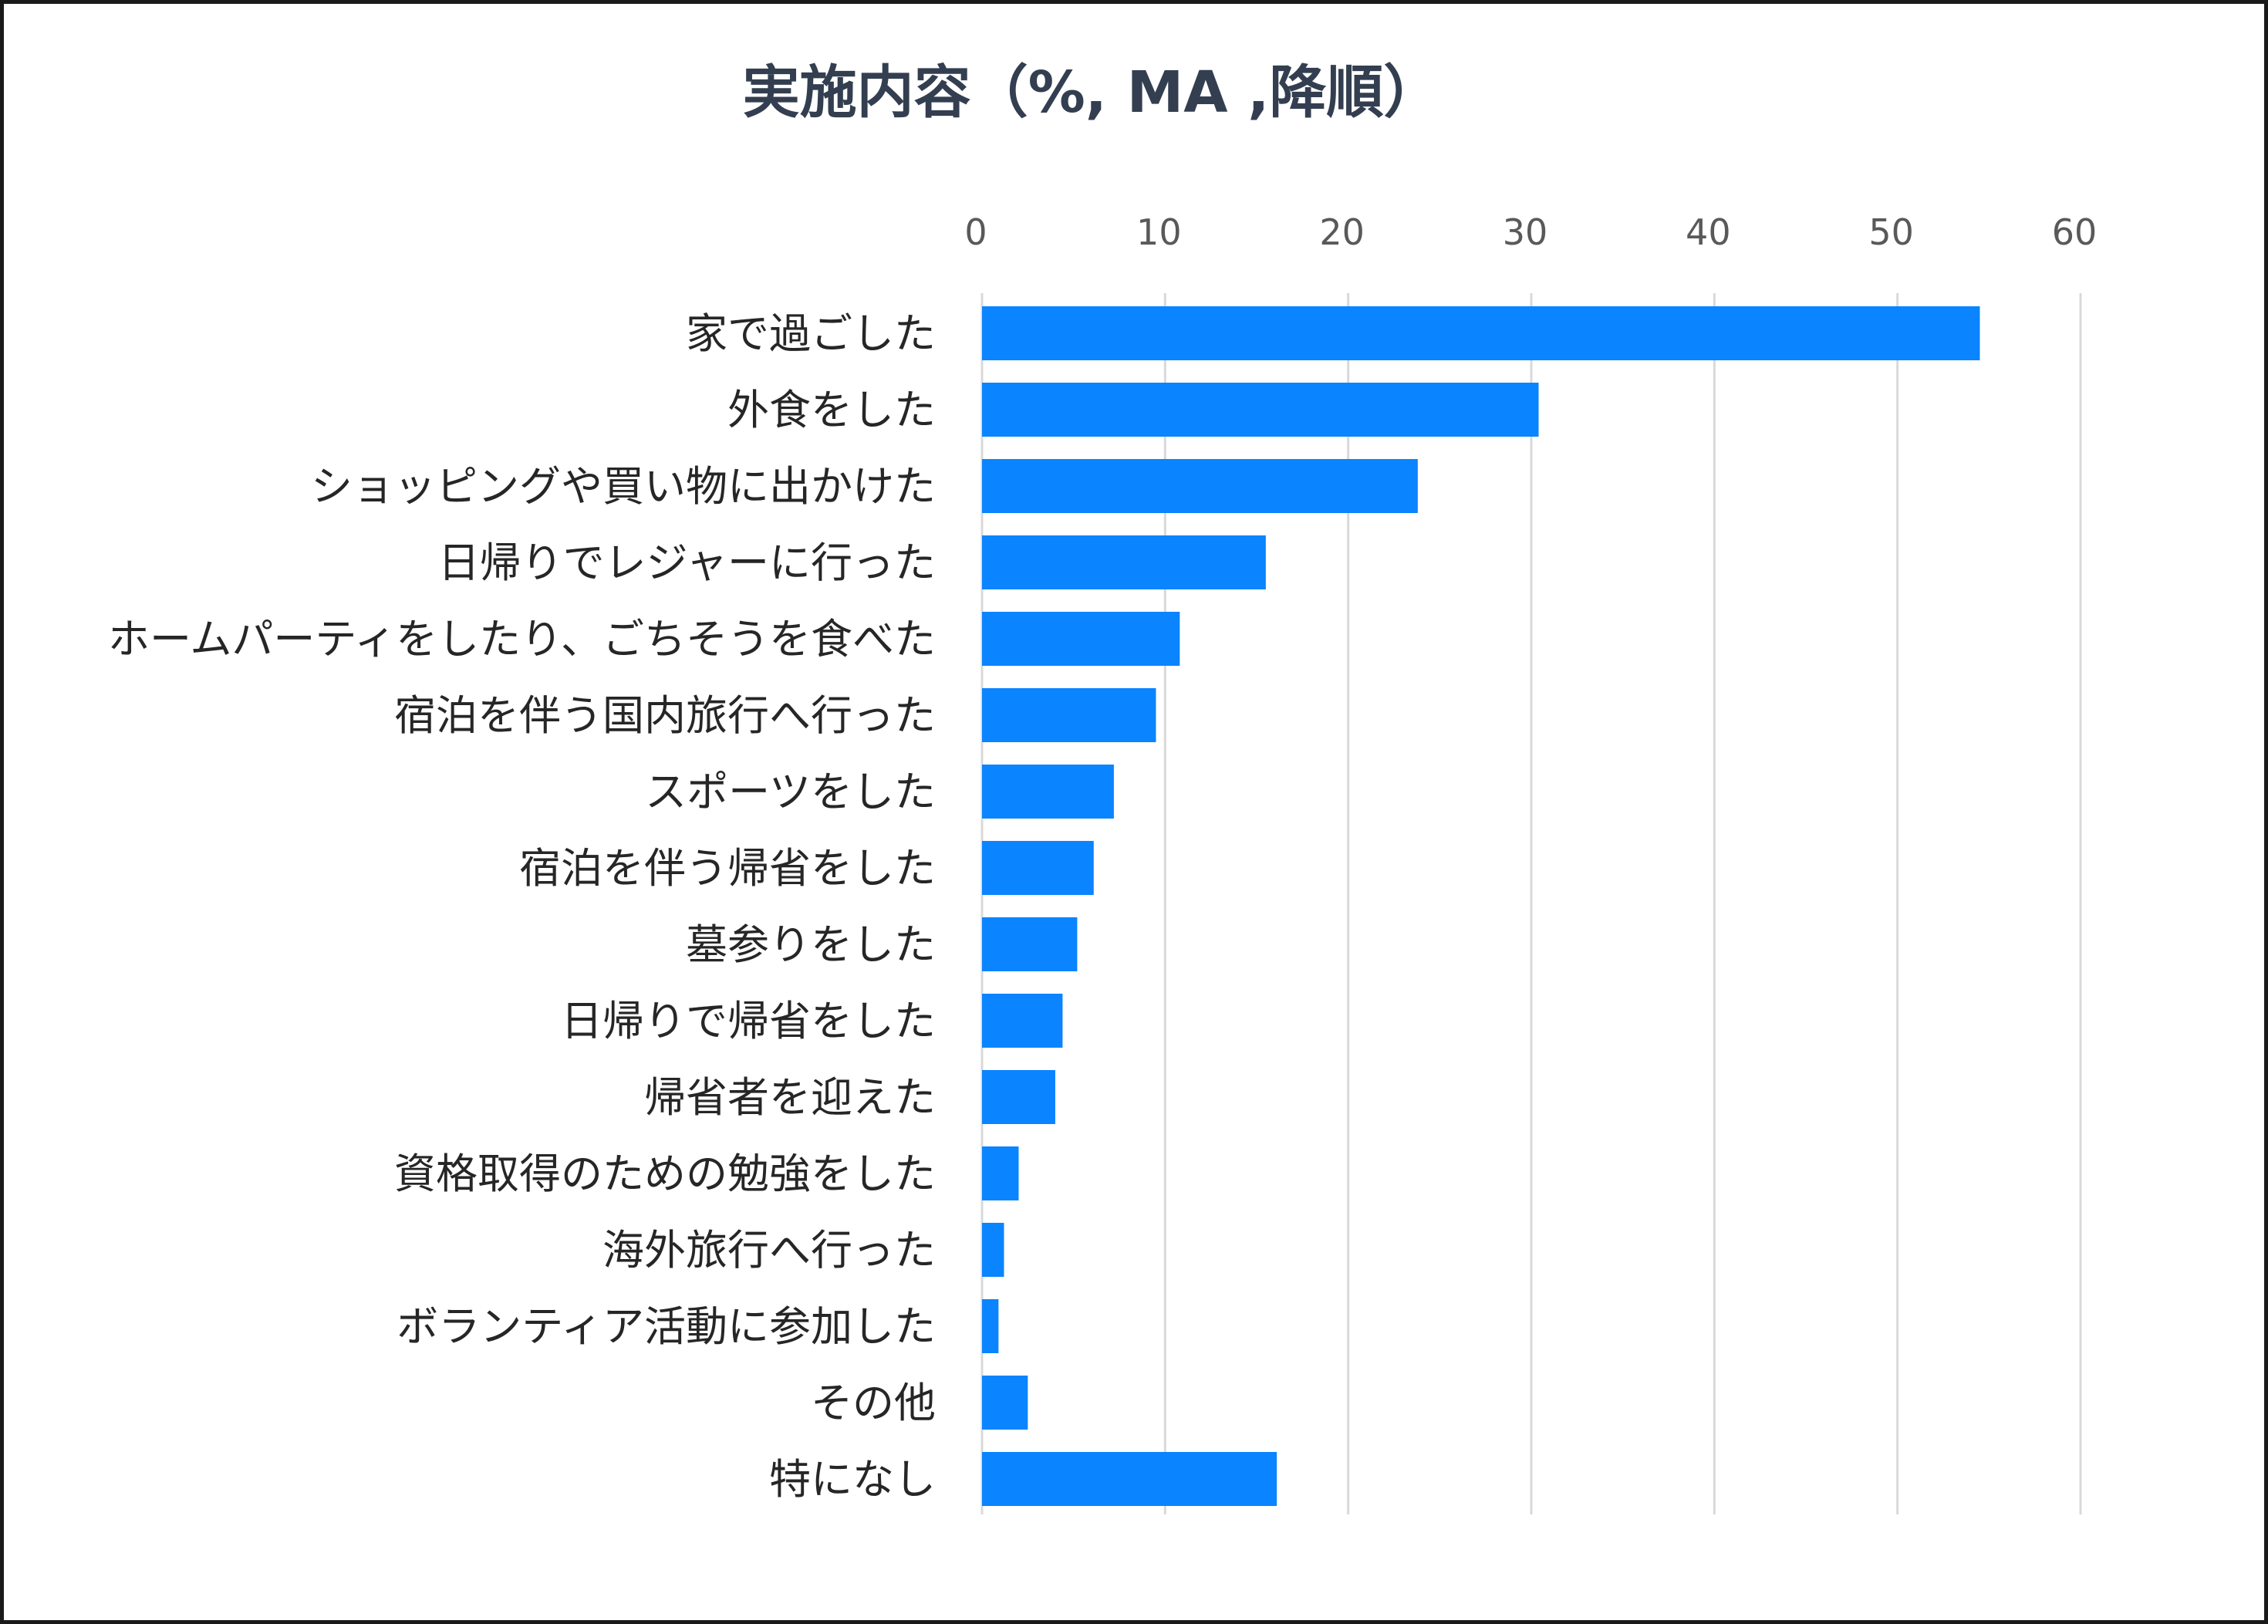  Describe the element at coordinates (665, 1174) in the screenshot. I see `category-label: 資格取得のための勉強をした` at that location.